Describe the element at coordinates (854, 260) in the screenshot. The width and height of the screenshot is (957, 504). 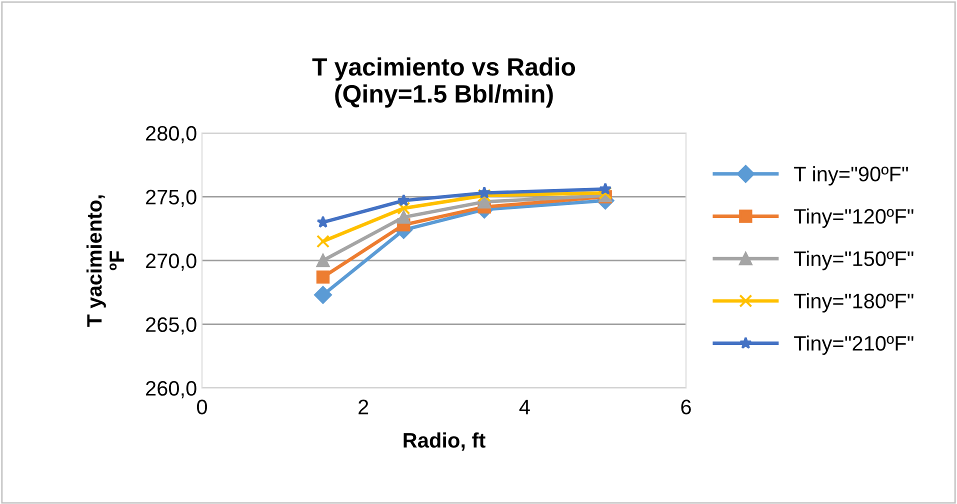
I see `legend-label: Tiny="150ºF"` at that location.